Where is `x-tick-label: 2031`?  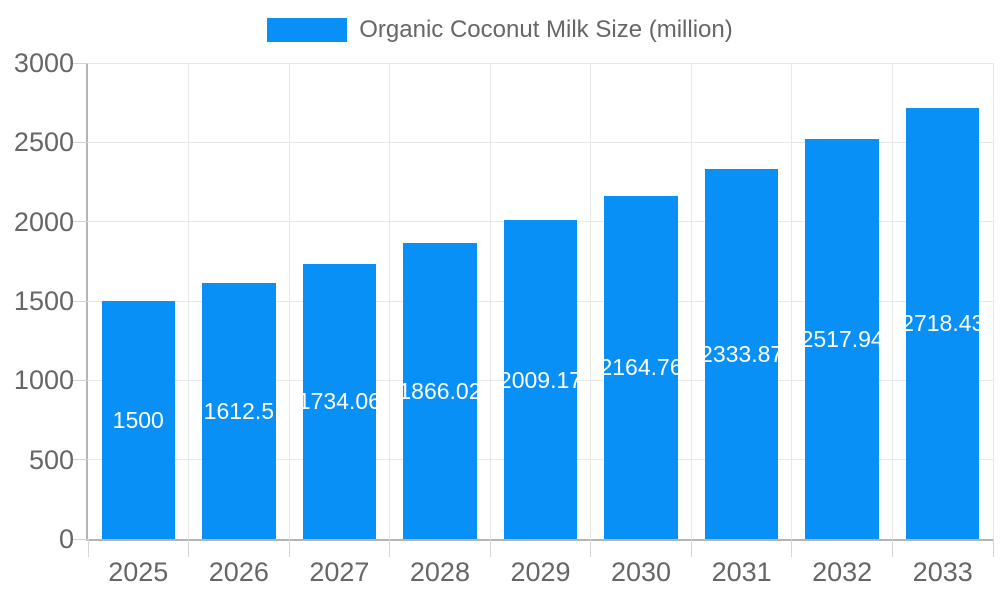 x-tick-label: 2031 is located at coordinates (741, 572).